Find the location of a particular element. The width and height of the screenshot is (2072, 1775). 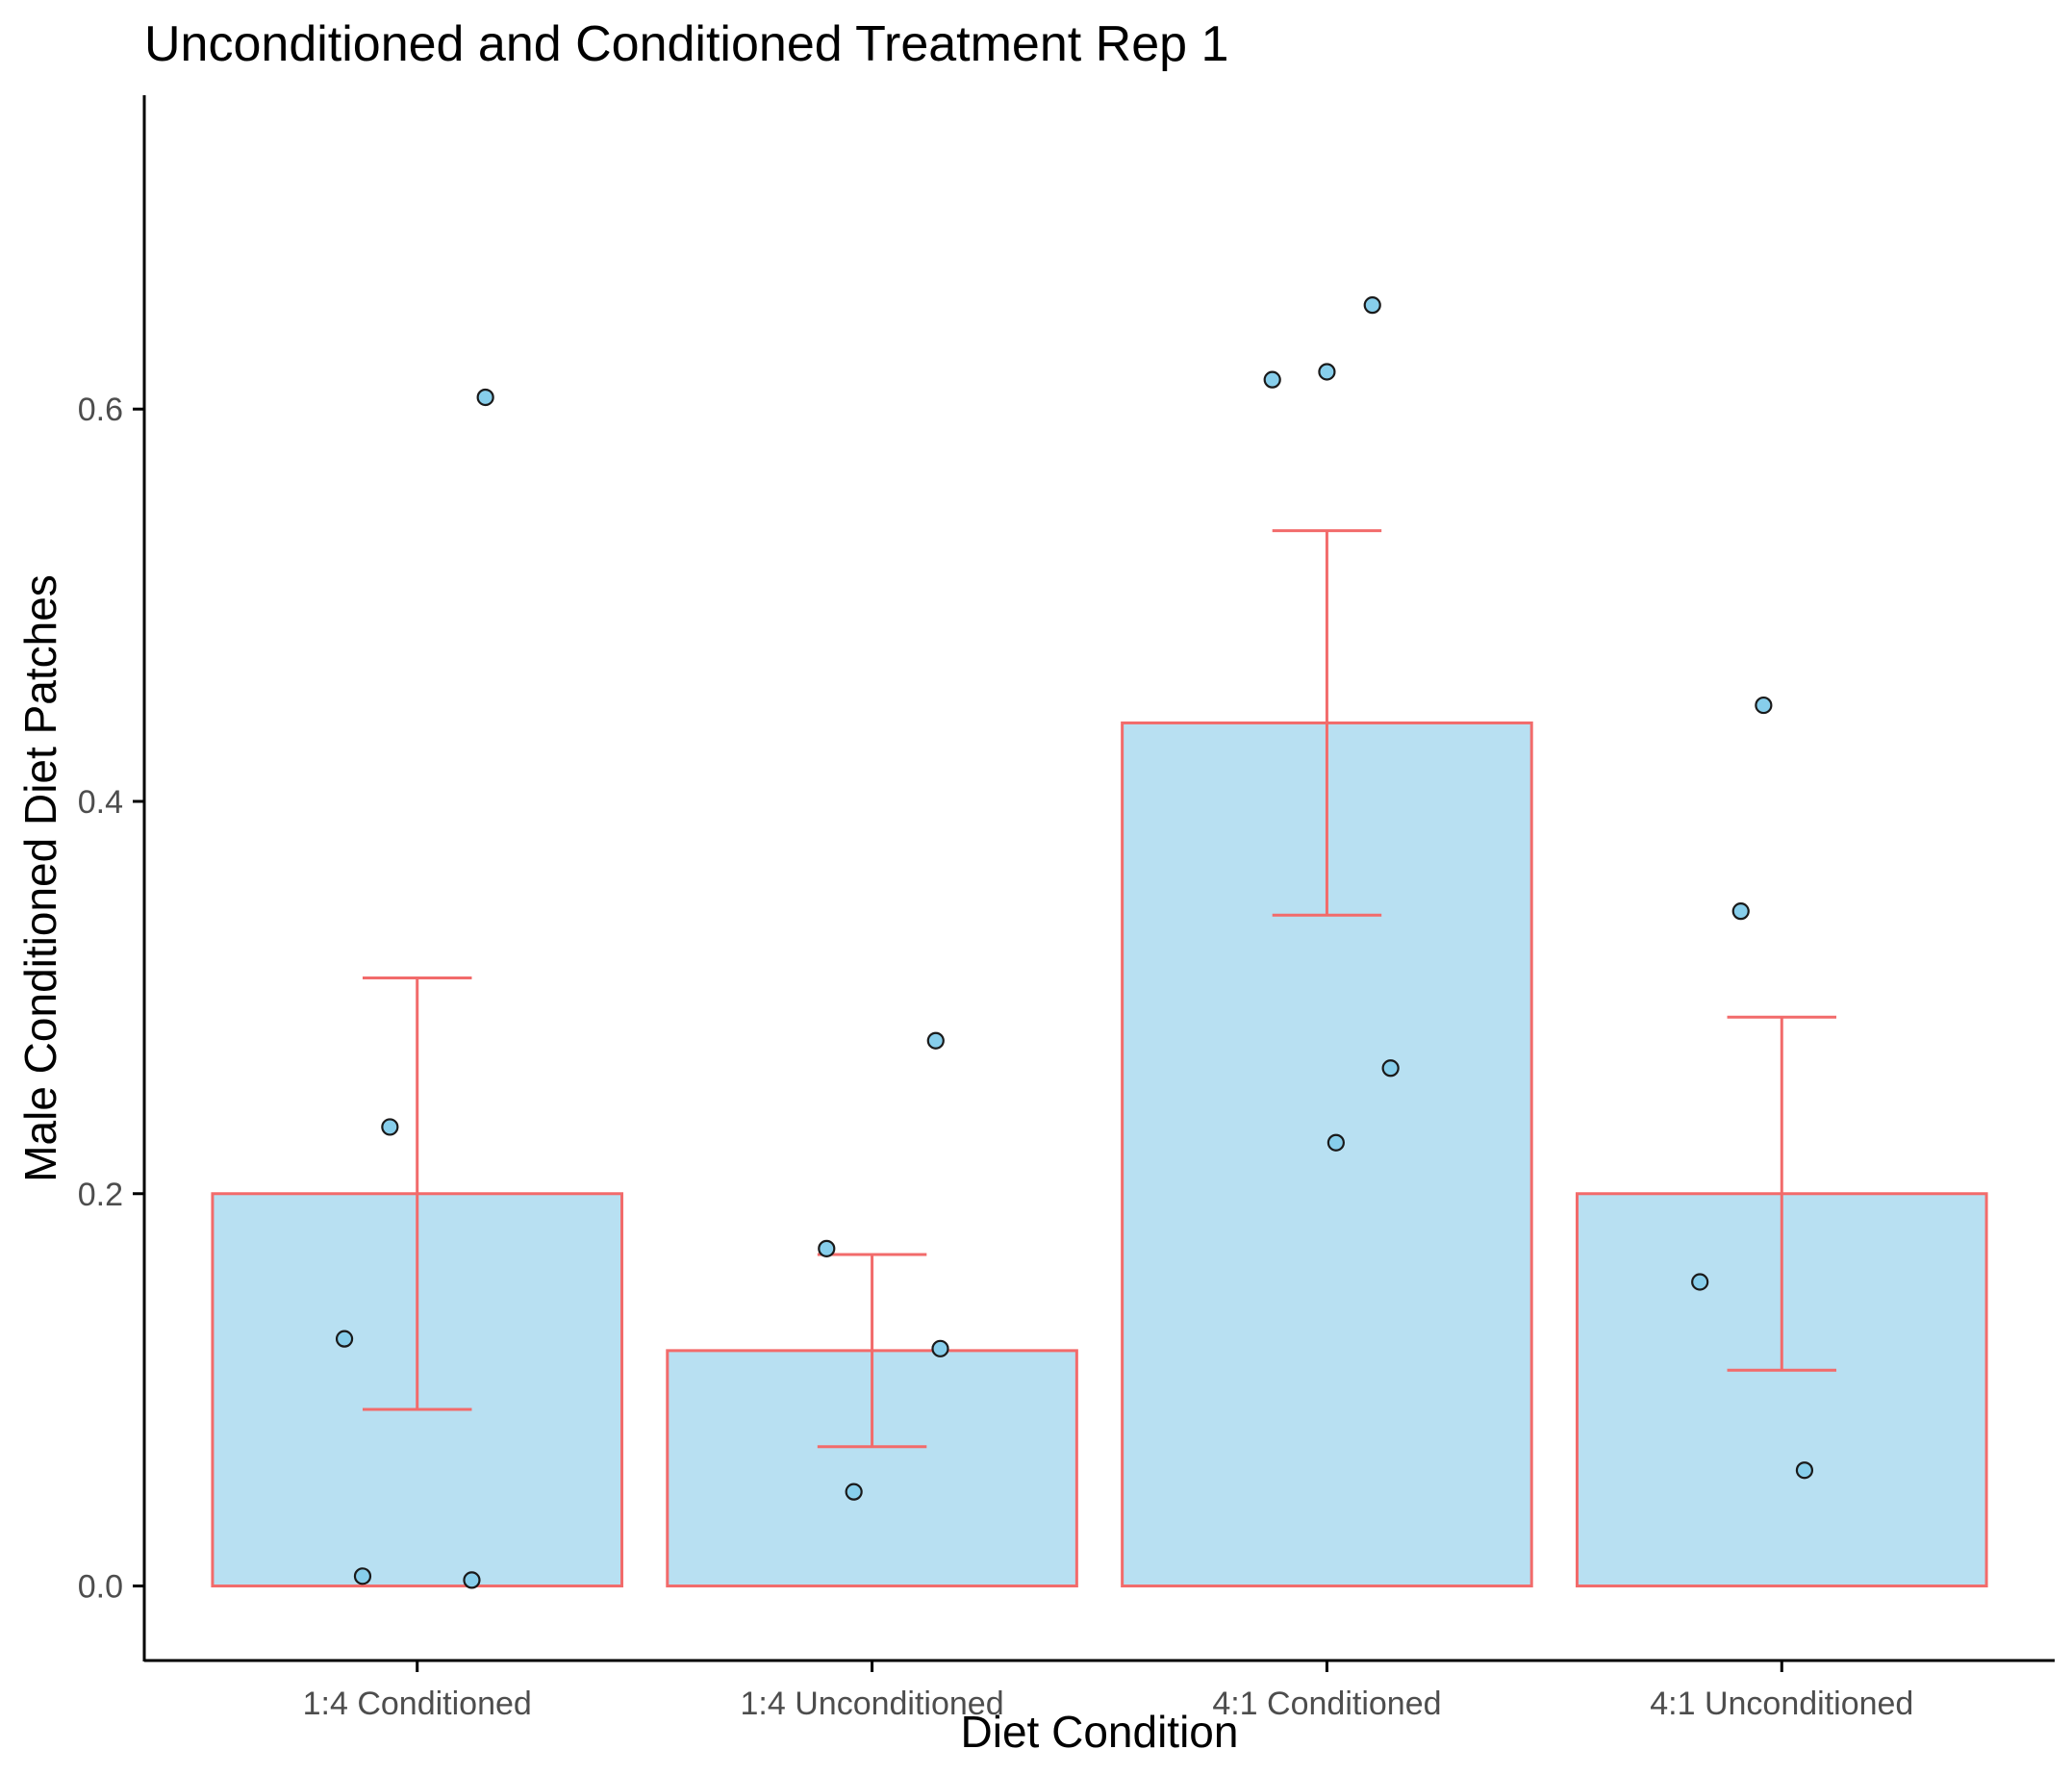

x-axis-title: Diet Condition is located at coordinates (1100, 1732).